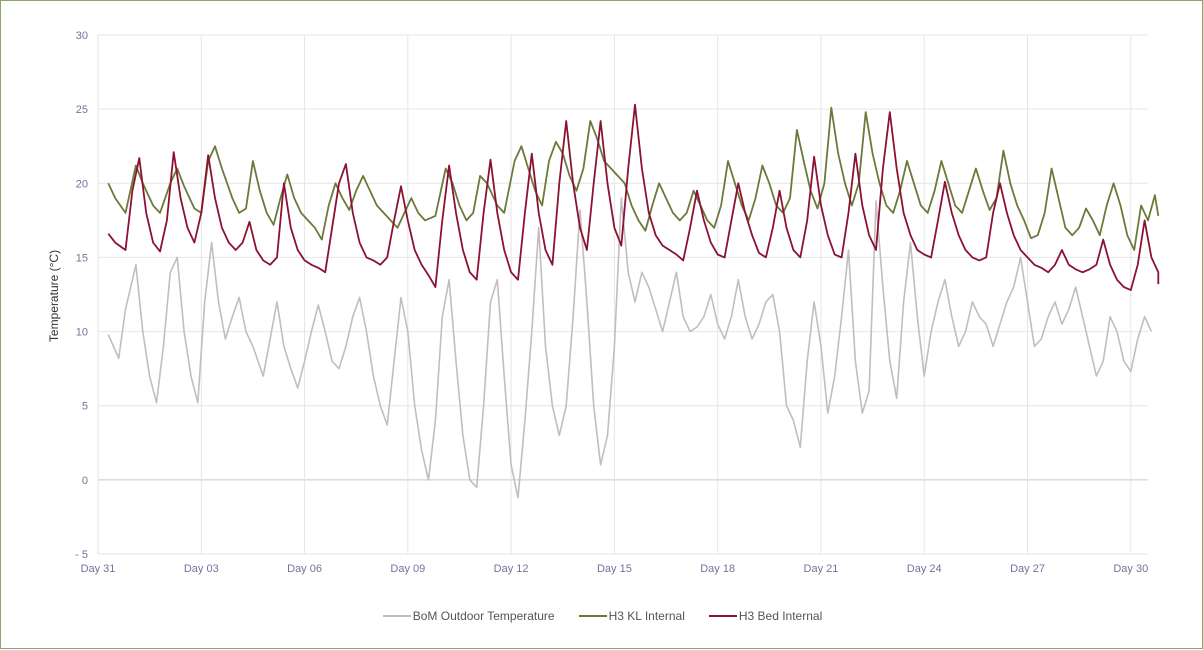  Describe the element at coordinates (201, 569) in the screenshot. I see `x-tick-label: Day 03` at that location.